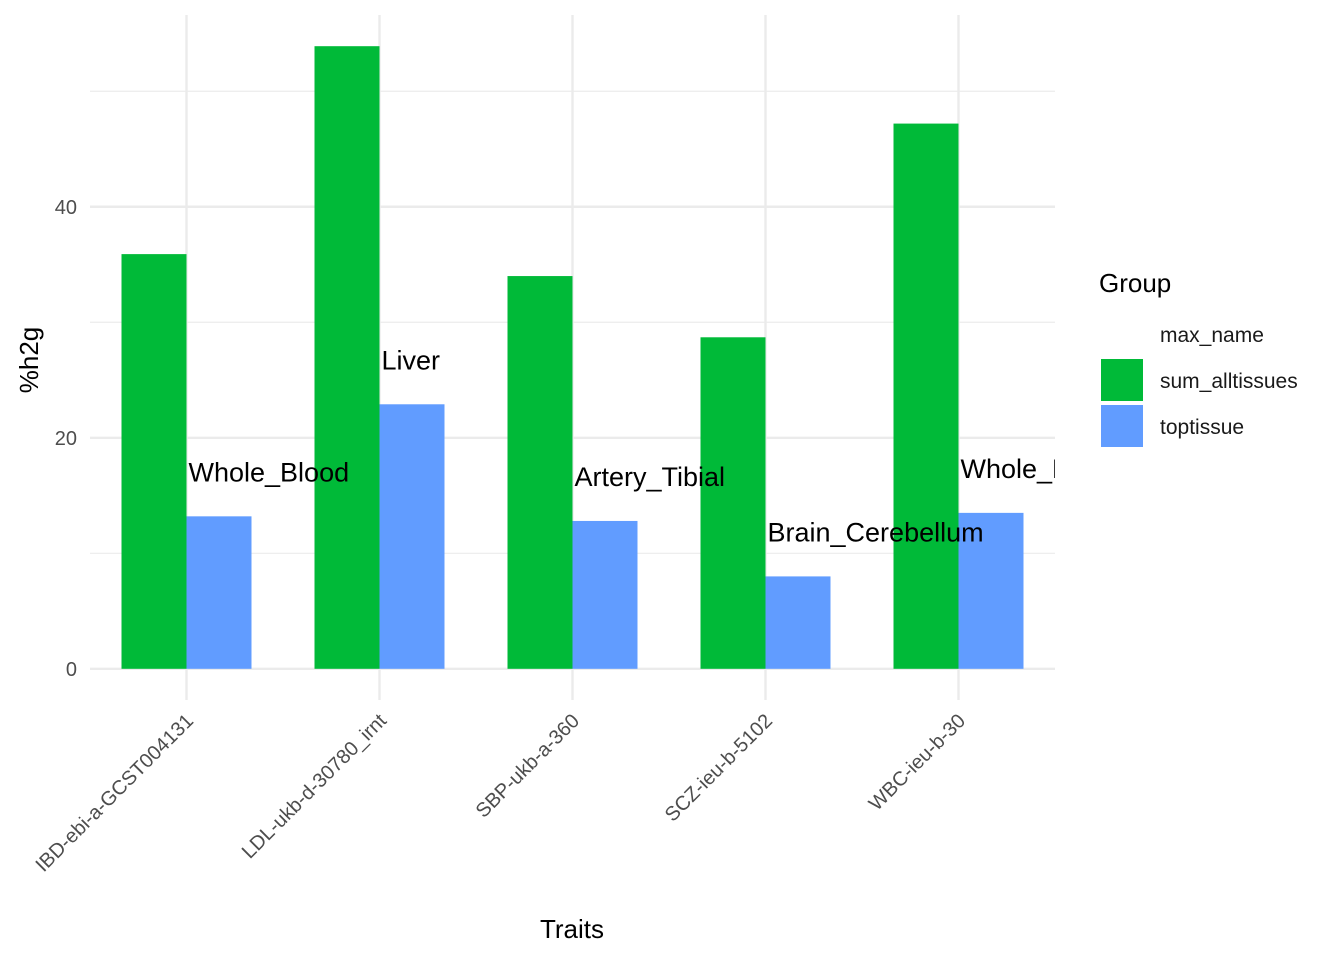  What do you see at coordinates (719, 768) in the screenshot?
I see `x-tick-label-3: SCZ-ieu-b-5102` at bounding box center [719, 768].